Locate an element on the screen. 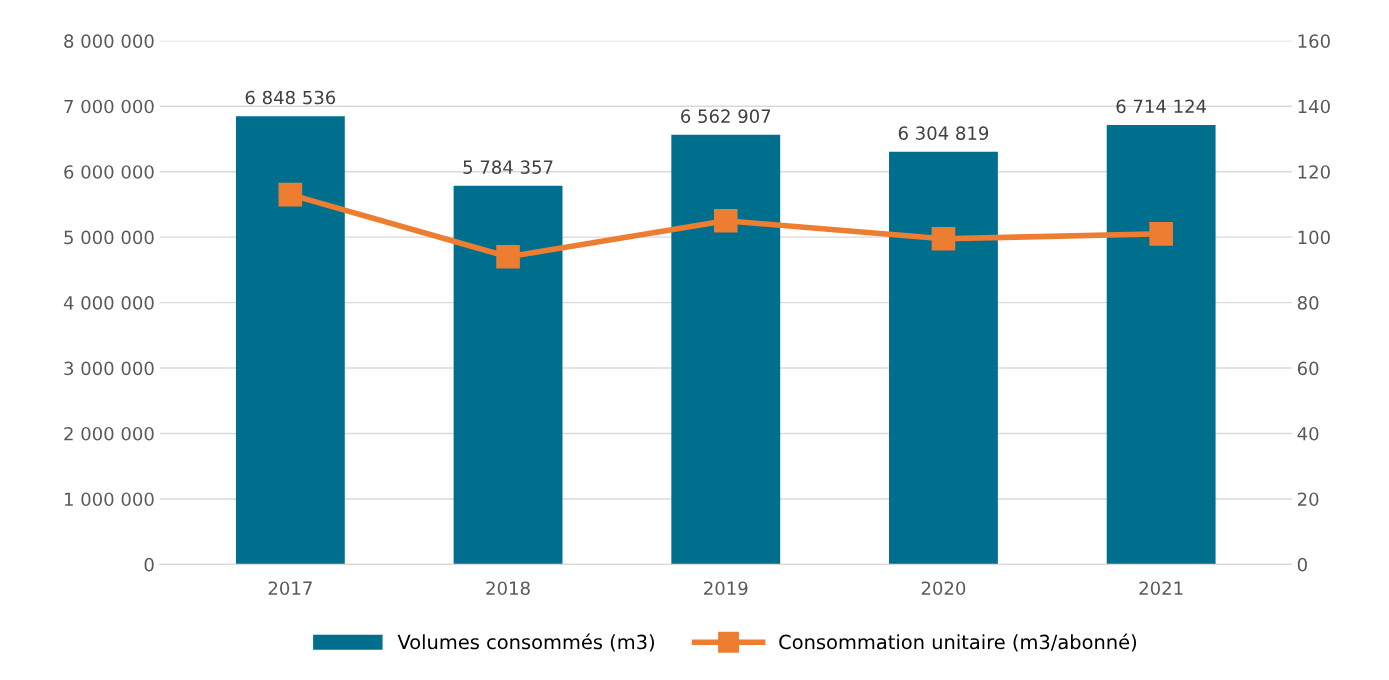 The image size is (1389, 680). y-tick-label: 3 000 000 is located at coordinates (109, 368).